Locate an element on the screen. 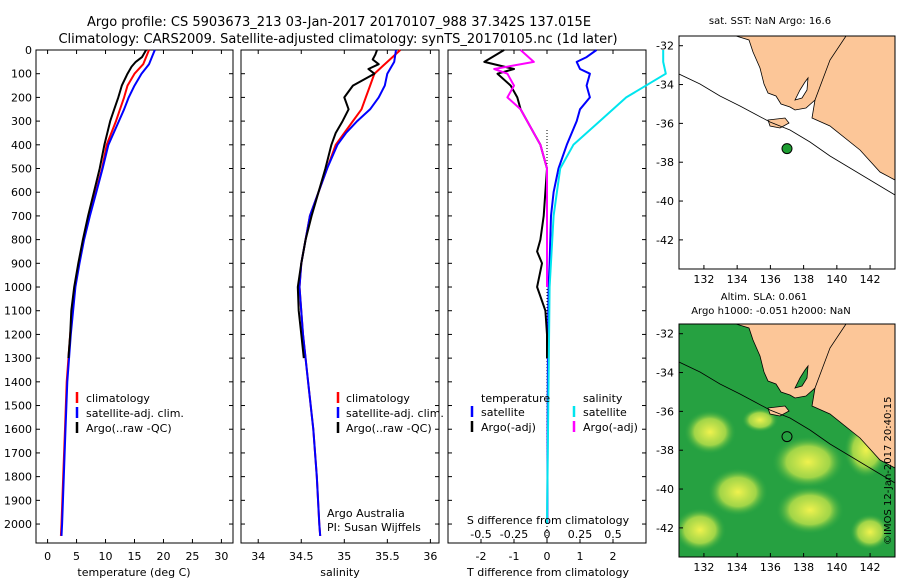 The width and height of the screenshot is (900, 584). x-tick-label: 5 is located at coordinates (76, 556).